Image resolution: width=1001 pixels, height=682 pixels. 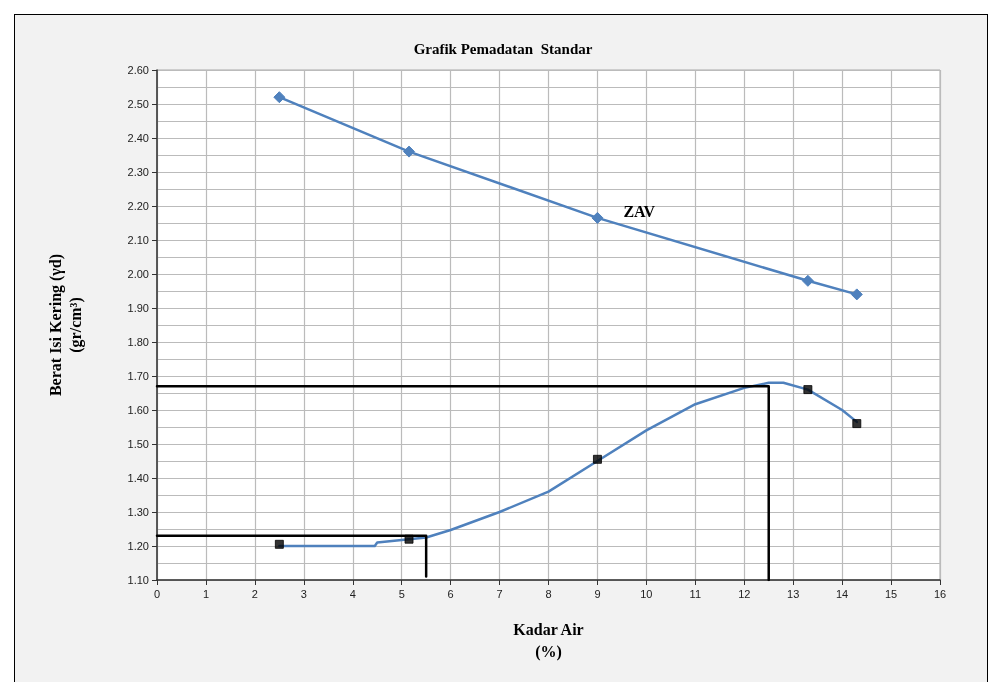 I want to click on x-tick-label: 3, so click(x=303, y=593).